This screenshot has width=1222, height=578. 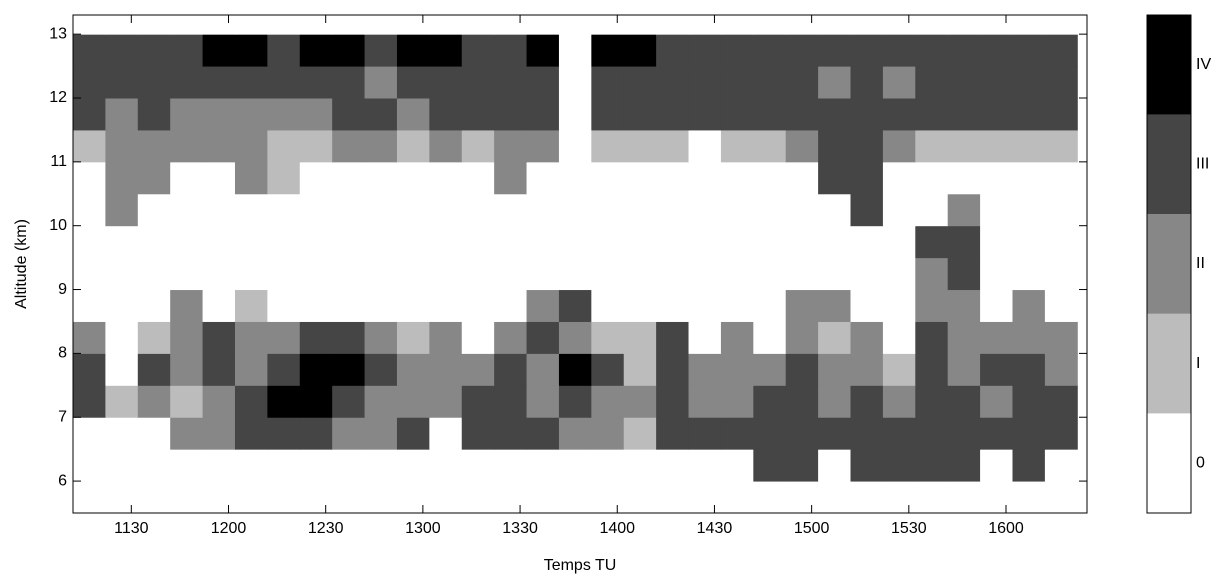 I want to click on x-tick-label: 1500, so click(x=812, y=528).